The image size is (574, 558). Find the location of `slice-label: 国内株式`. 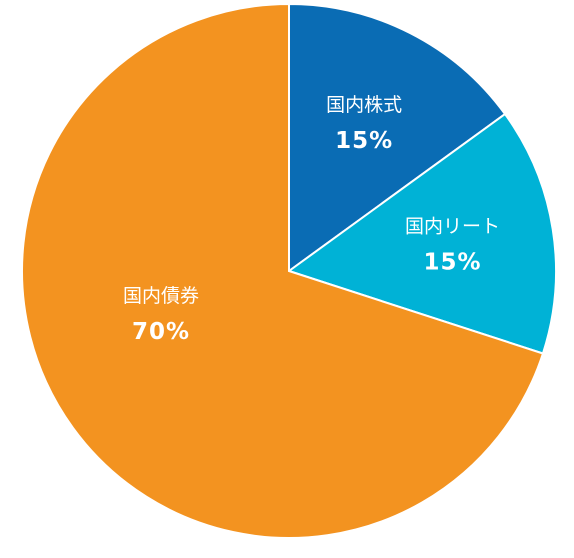

slice-label: 国内株式 is located at coordinates (364, 105).